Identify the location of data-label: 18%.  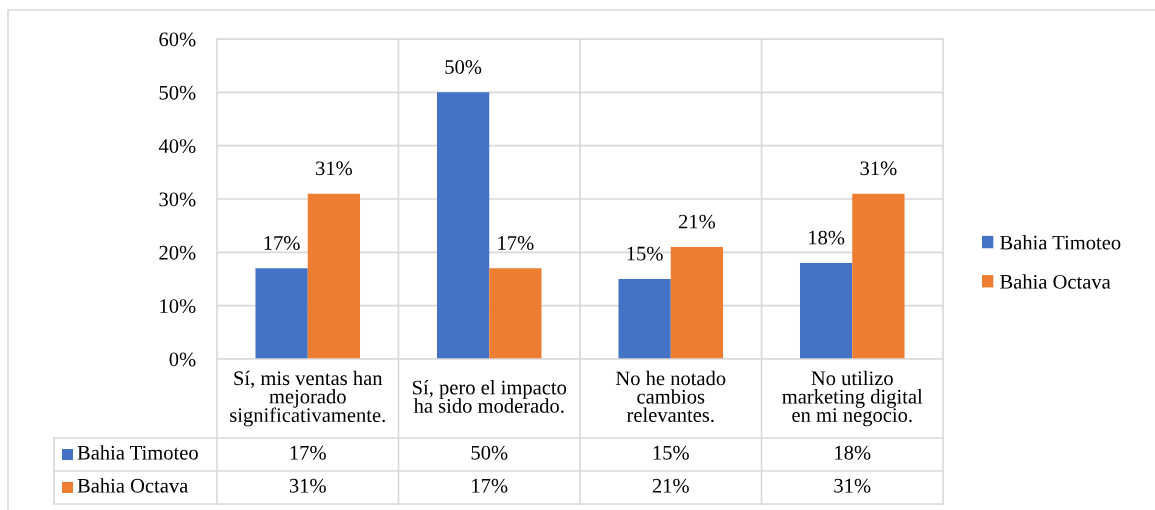
(853, 452).